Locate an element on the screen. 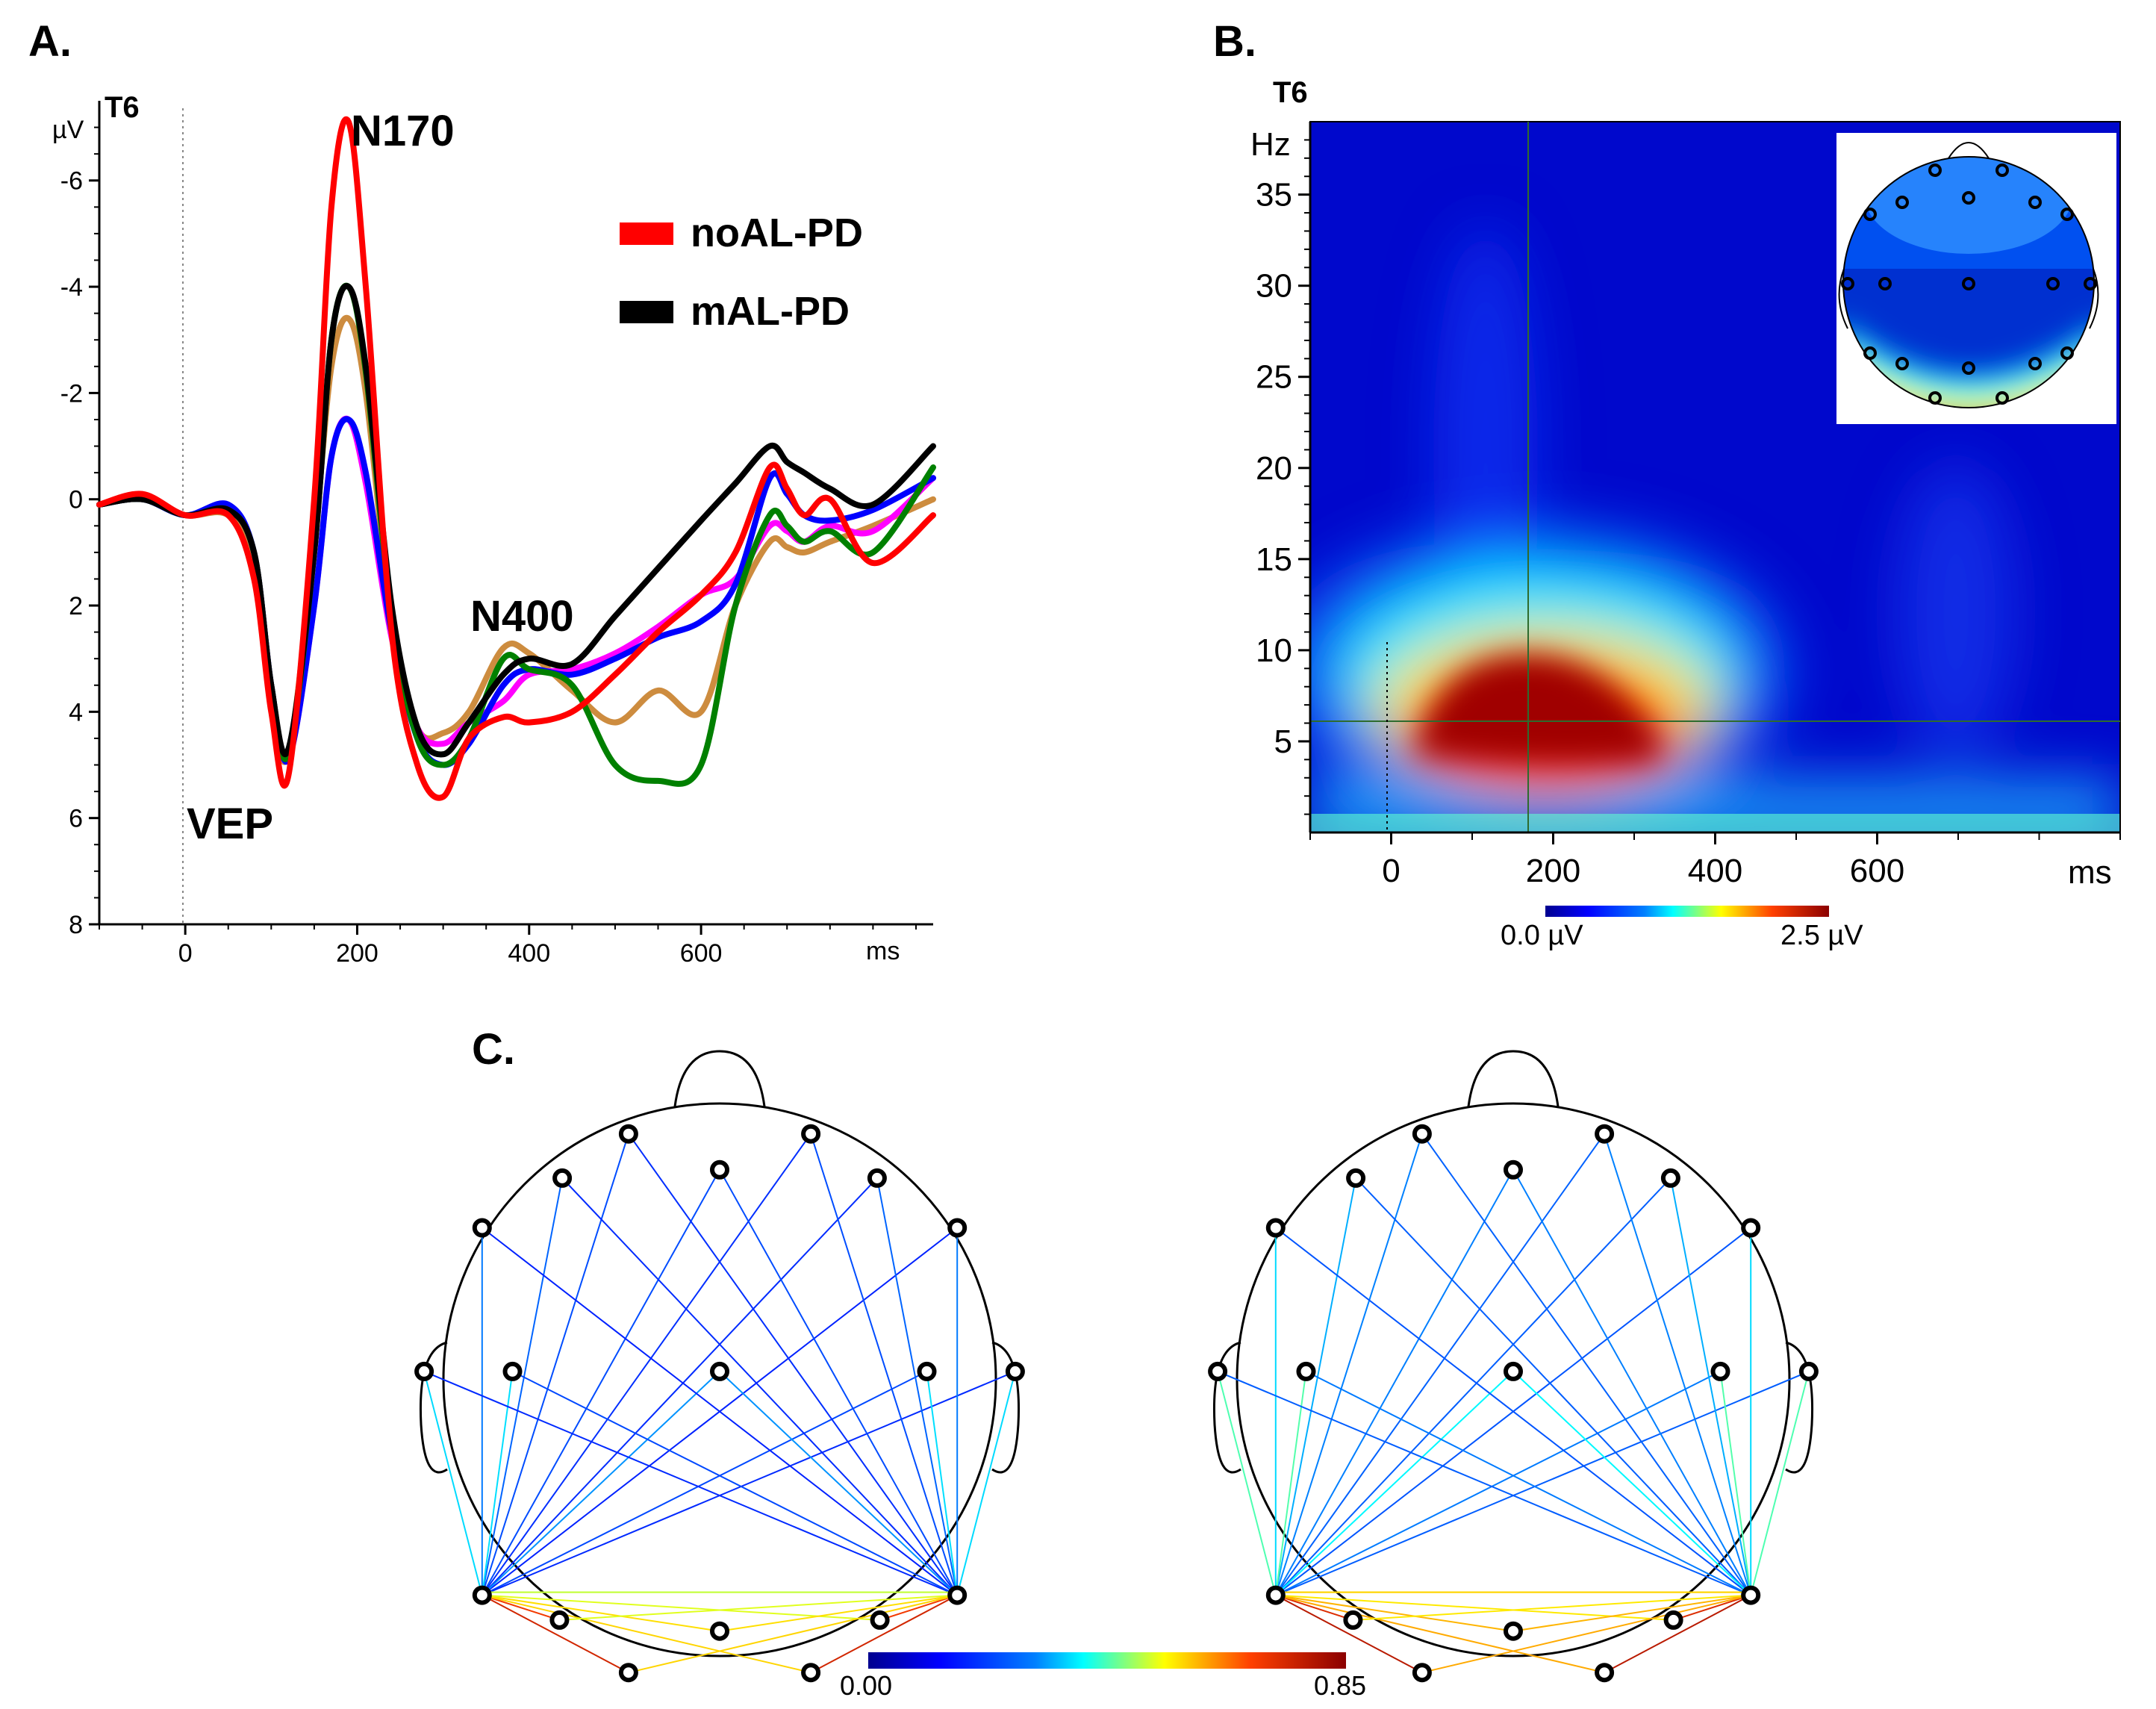 Image resolution: width=2156 pixels, height=1709 pixels. erp-y-tick-label: 4 is located at coordinates (76, 712).